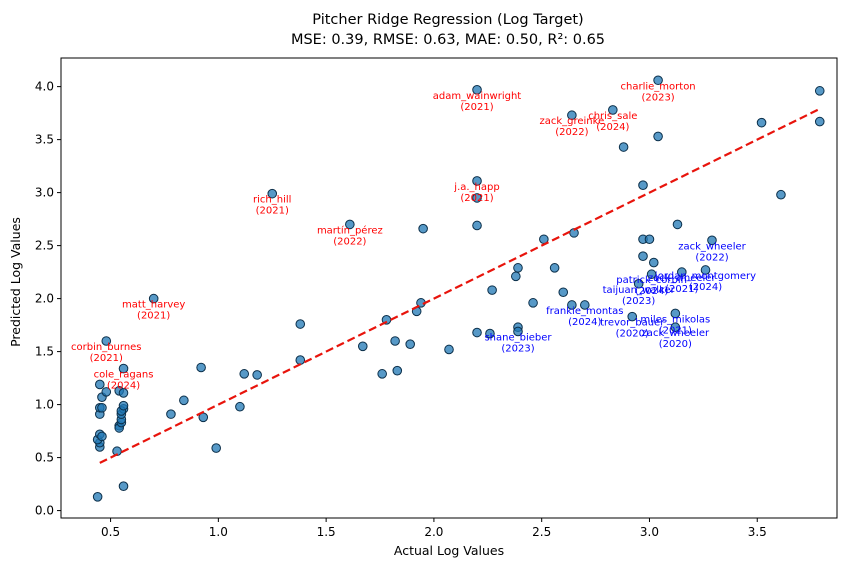 The image size is (846, 568). Describe the element at coordinates (326, 532) in the screenshot. I see `x-tick-label: 1.5` at that location.